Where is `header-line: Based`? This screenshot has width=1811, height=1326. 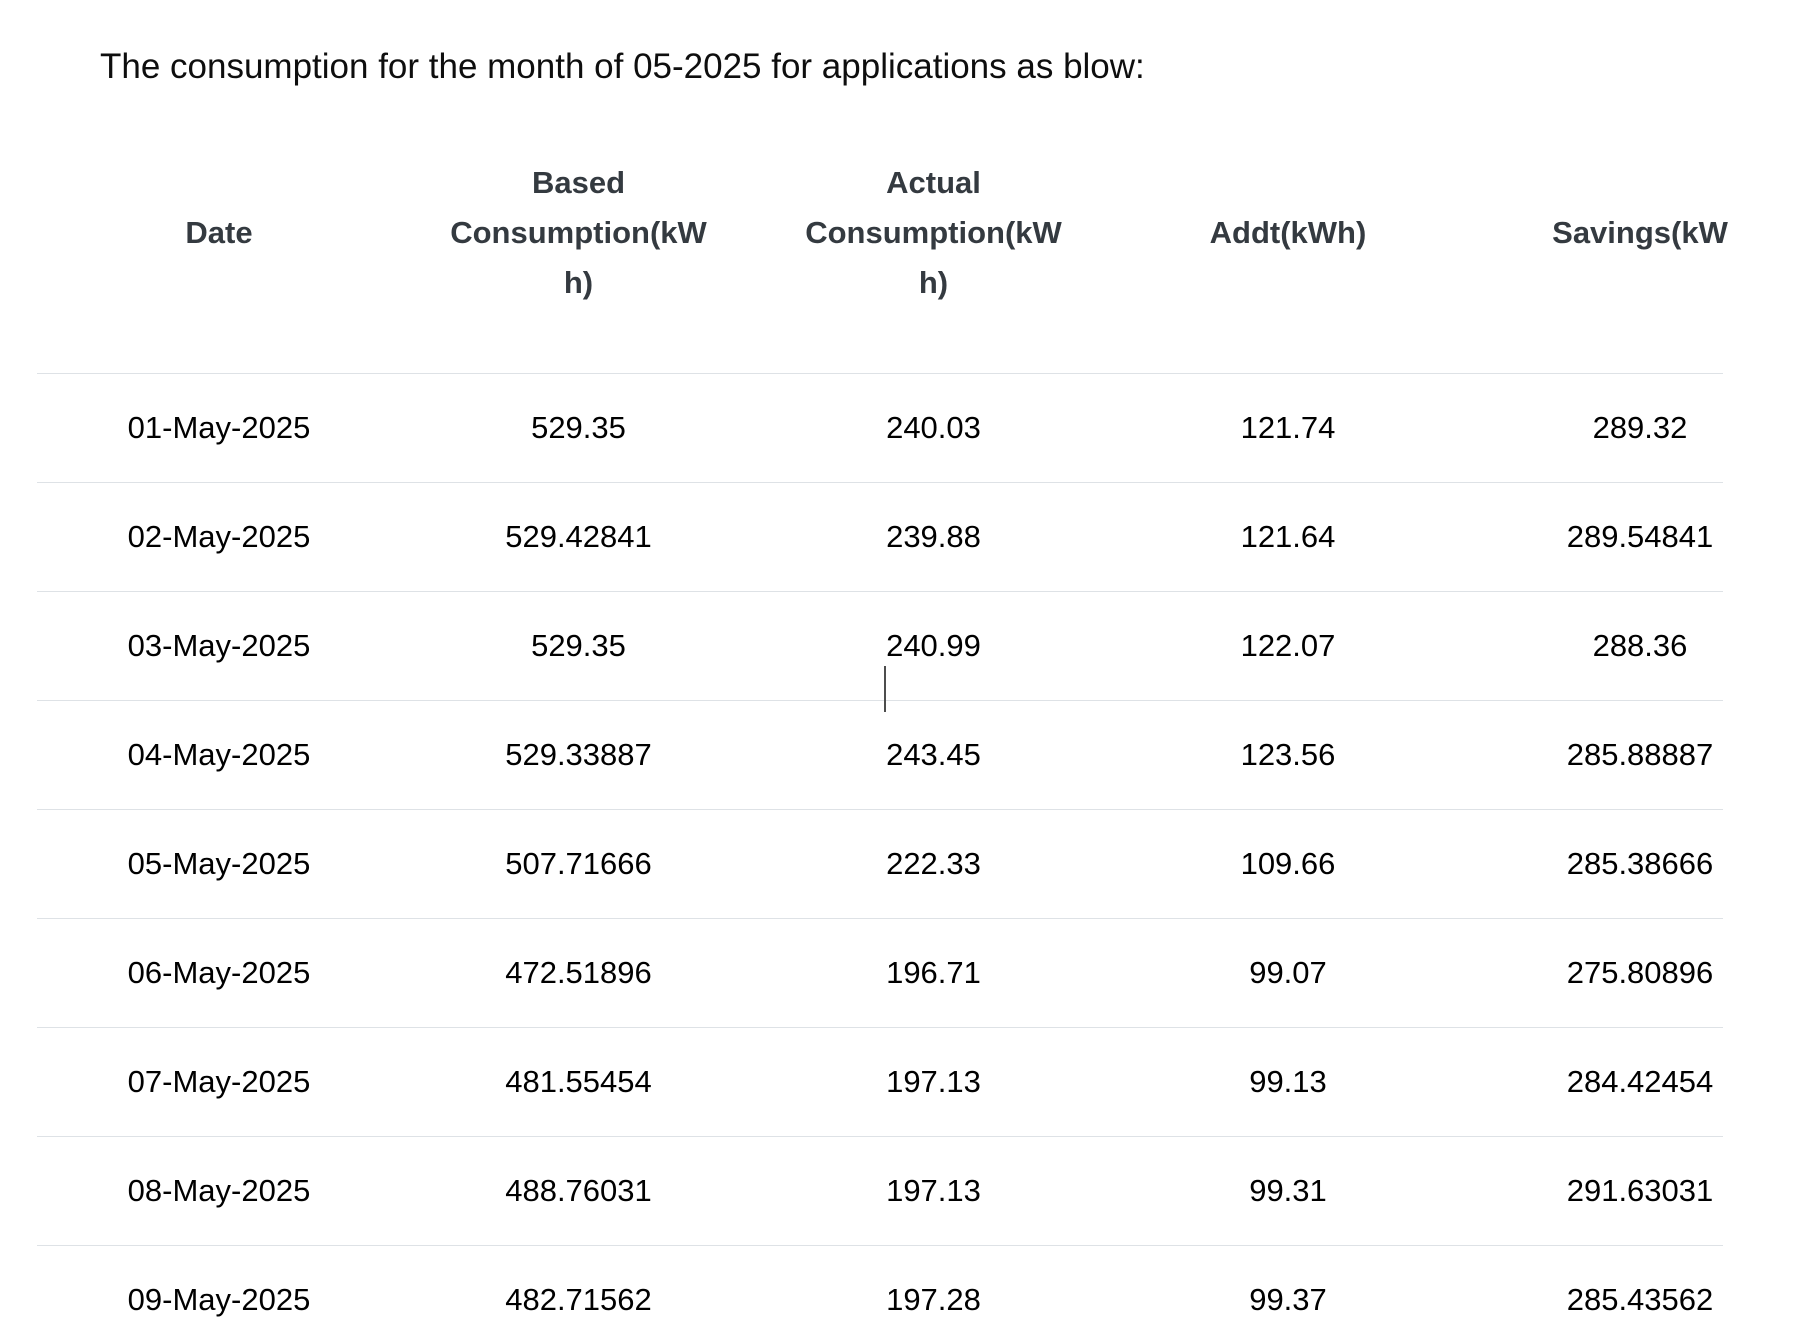
header-line: Based is located at coordinates (578, 182).